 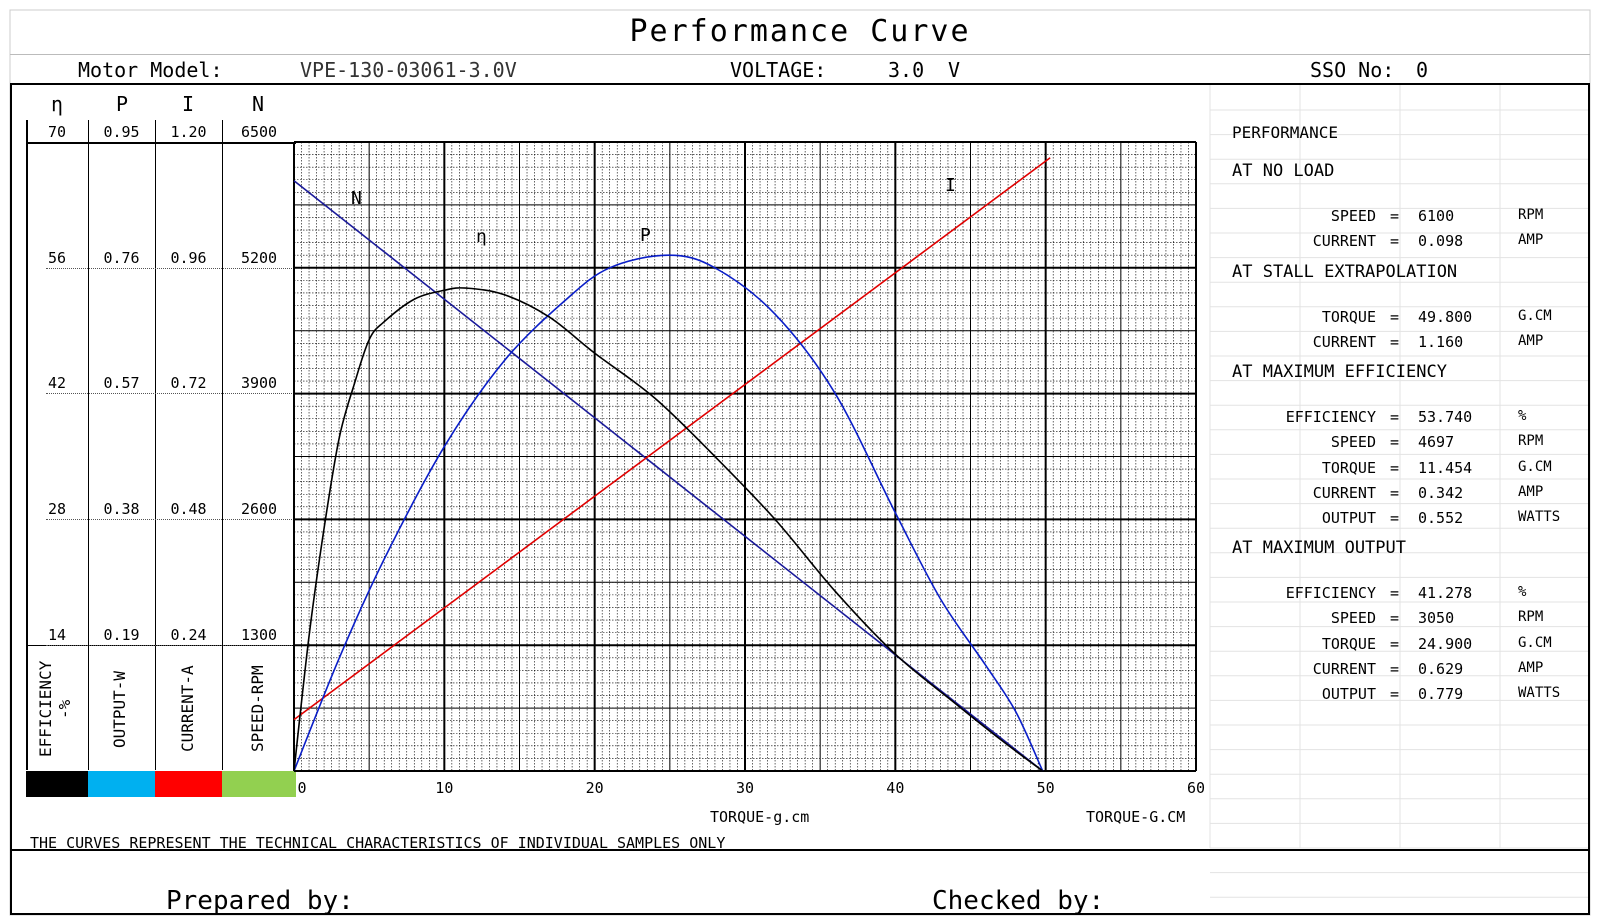 I want to click on axis-tick-label: 70, so click(x=57, y=132).